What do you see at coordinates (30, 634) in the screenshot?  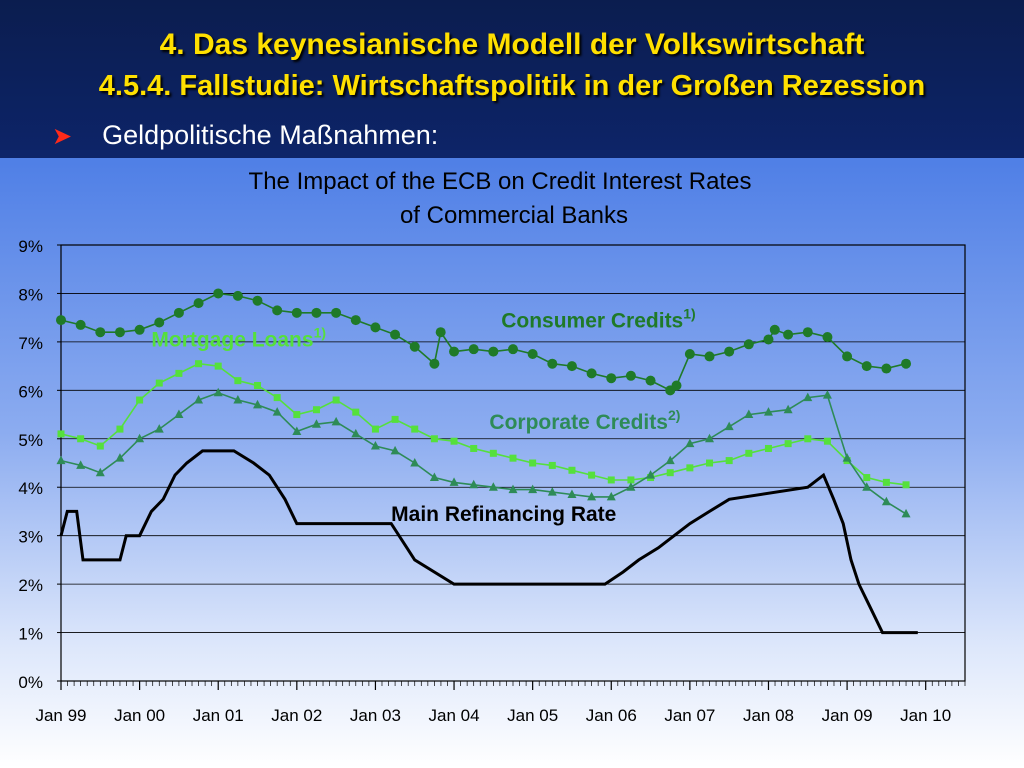 I see `y-tick-label: 1%` at bounding box center [30, 634].